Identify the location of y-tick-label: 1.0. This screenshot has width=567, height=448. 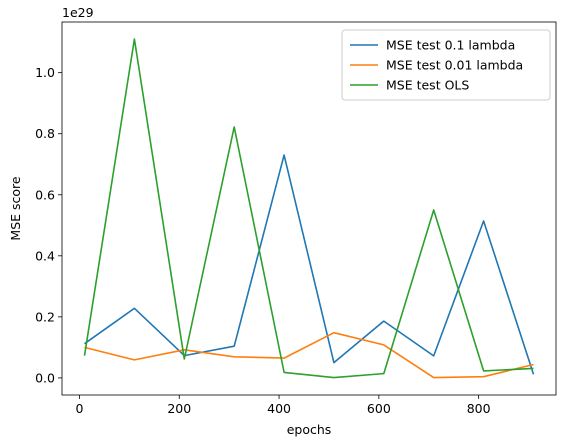
(45, 72).